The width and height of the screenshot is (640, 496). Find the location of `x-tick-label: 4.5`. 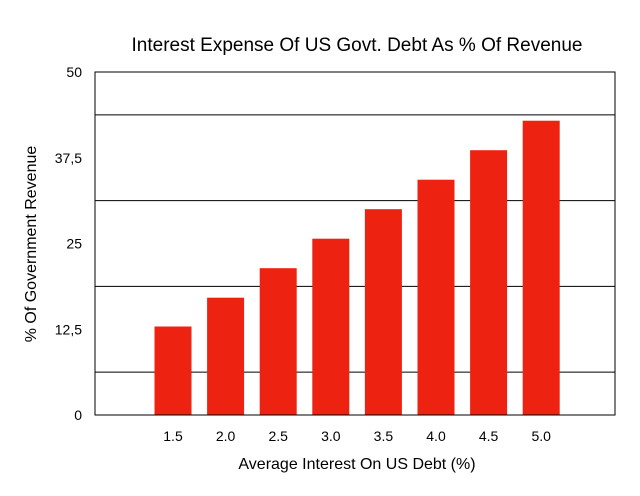

x-tick-label: 4.5 is located at coordinates (489, 436).